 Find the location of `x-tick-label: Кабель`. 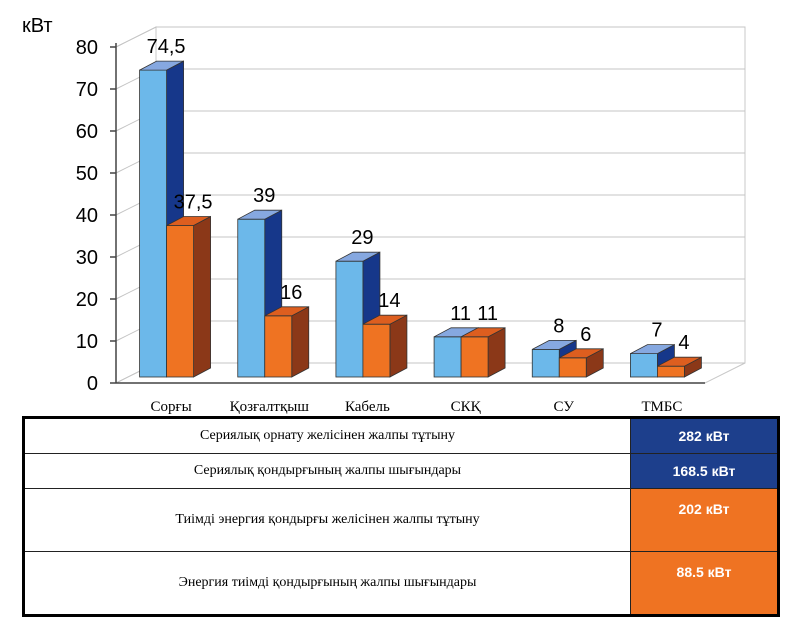

x-tick-label: Кабель is located at coordinates (367, 407).